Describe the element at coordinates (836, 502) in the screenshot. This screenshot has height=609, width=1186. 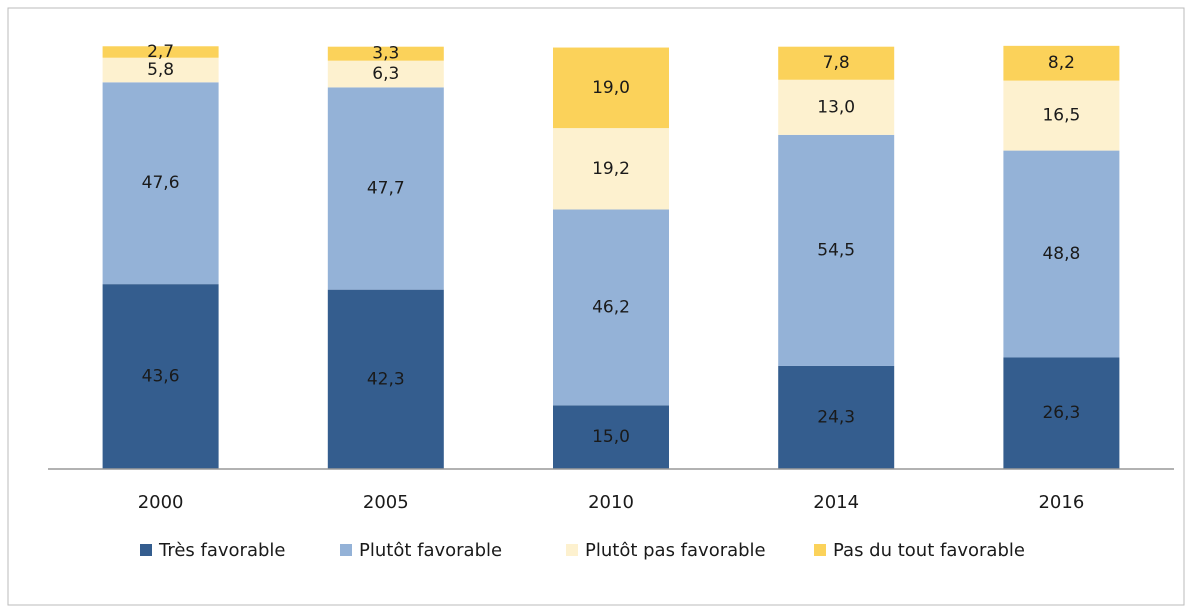
I see `x-tick-label: 2014` at that location.